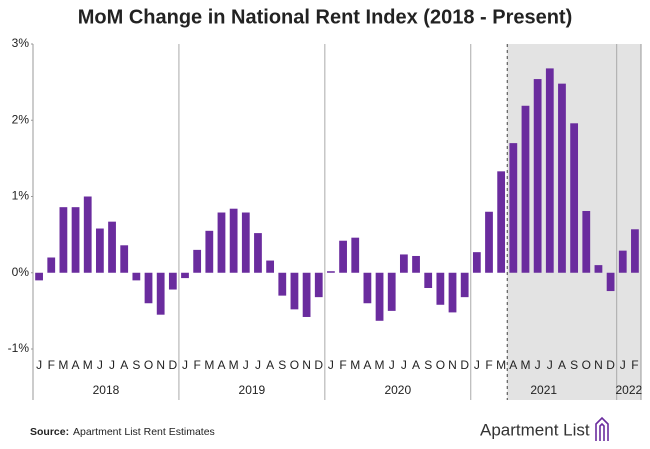 Image resolution: width=650 pixels, height=449 pixels. Describe the element at coordinates (535, 429) in the screenshot. I see `brand: Apartment List` at that location.